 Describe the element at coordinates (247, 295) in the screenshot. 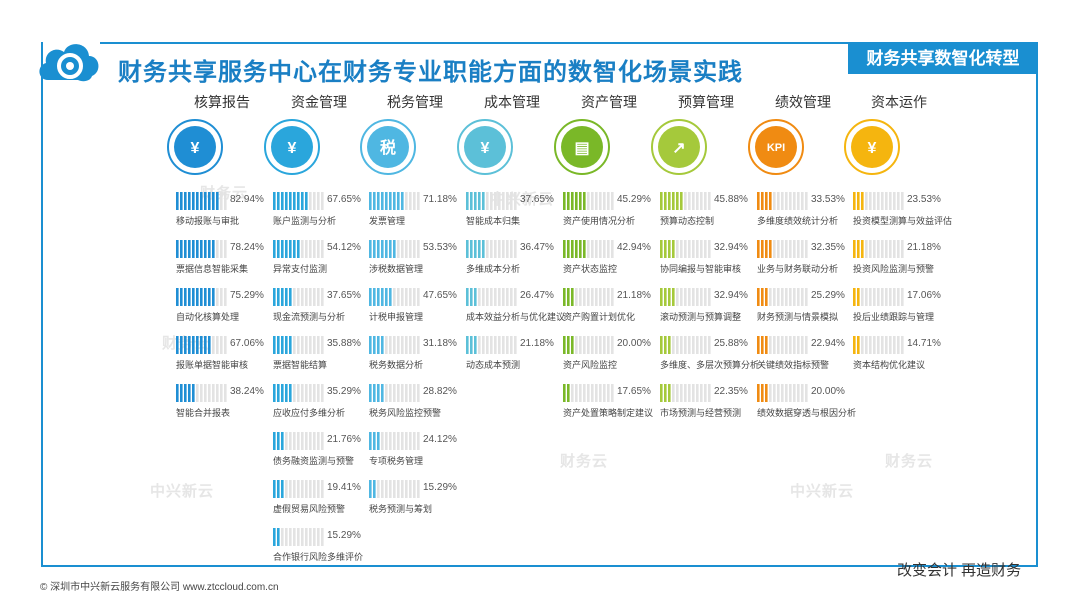

I see `percent-value: 75.29%` at that location.